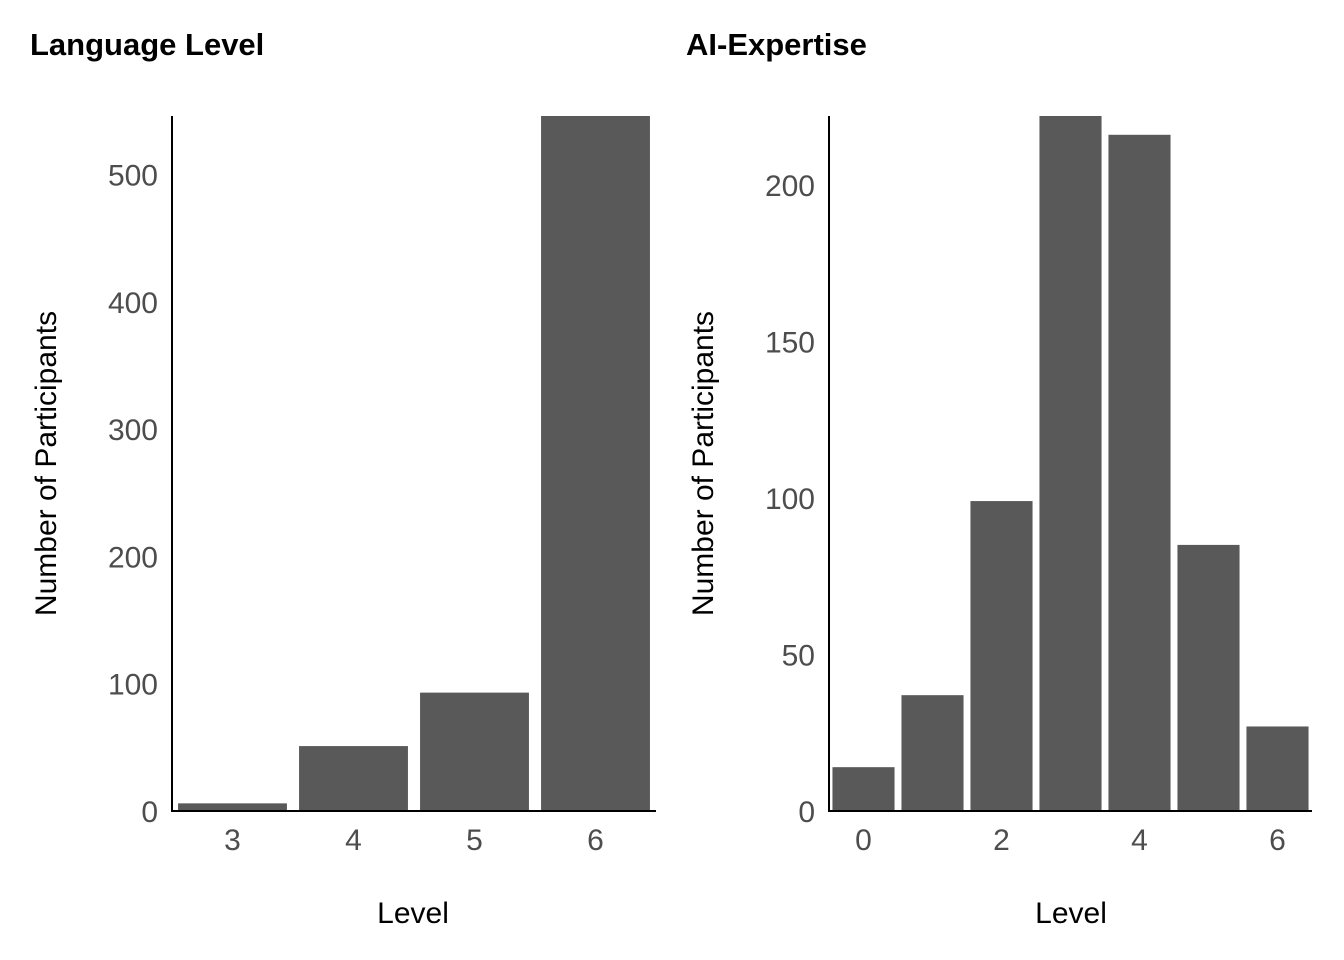 This screenshot has width=1344, height=960. What do you see at coordinates (1139, 840) in the screenshot?
I see `ai-x-tick-label-4: 4` at bounding box center [1139, 840].